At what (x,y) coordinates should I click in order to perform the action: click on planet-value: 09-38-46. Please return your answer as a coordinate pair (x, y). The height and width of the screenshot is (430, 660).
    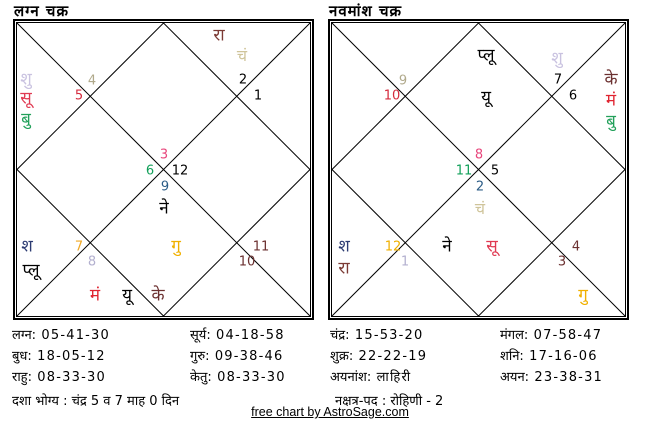
    Looking at the image, I should click on (246, 356).